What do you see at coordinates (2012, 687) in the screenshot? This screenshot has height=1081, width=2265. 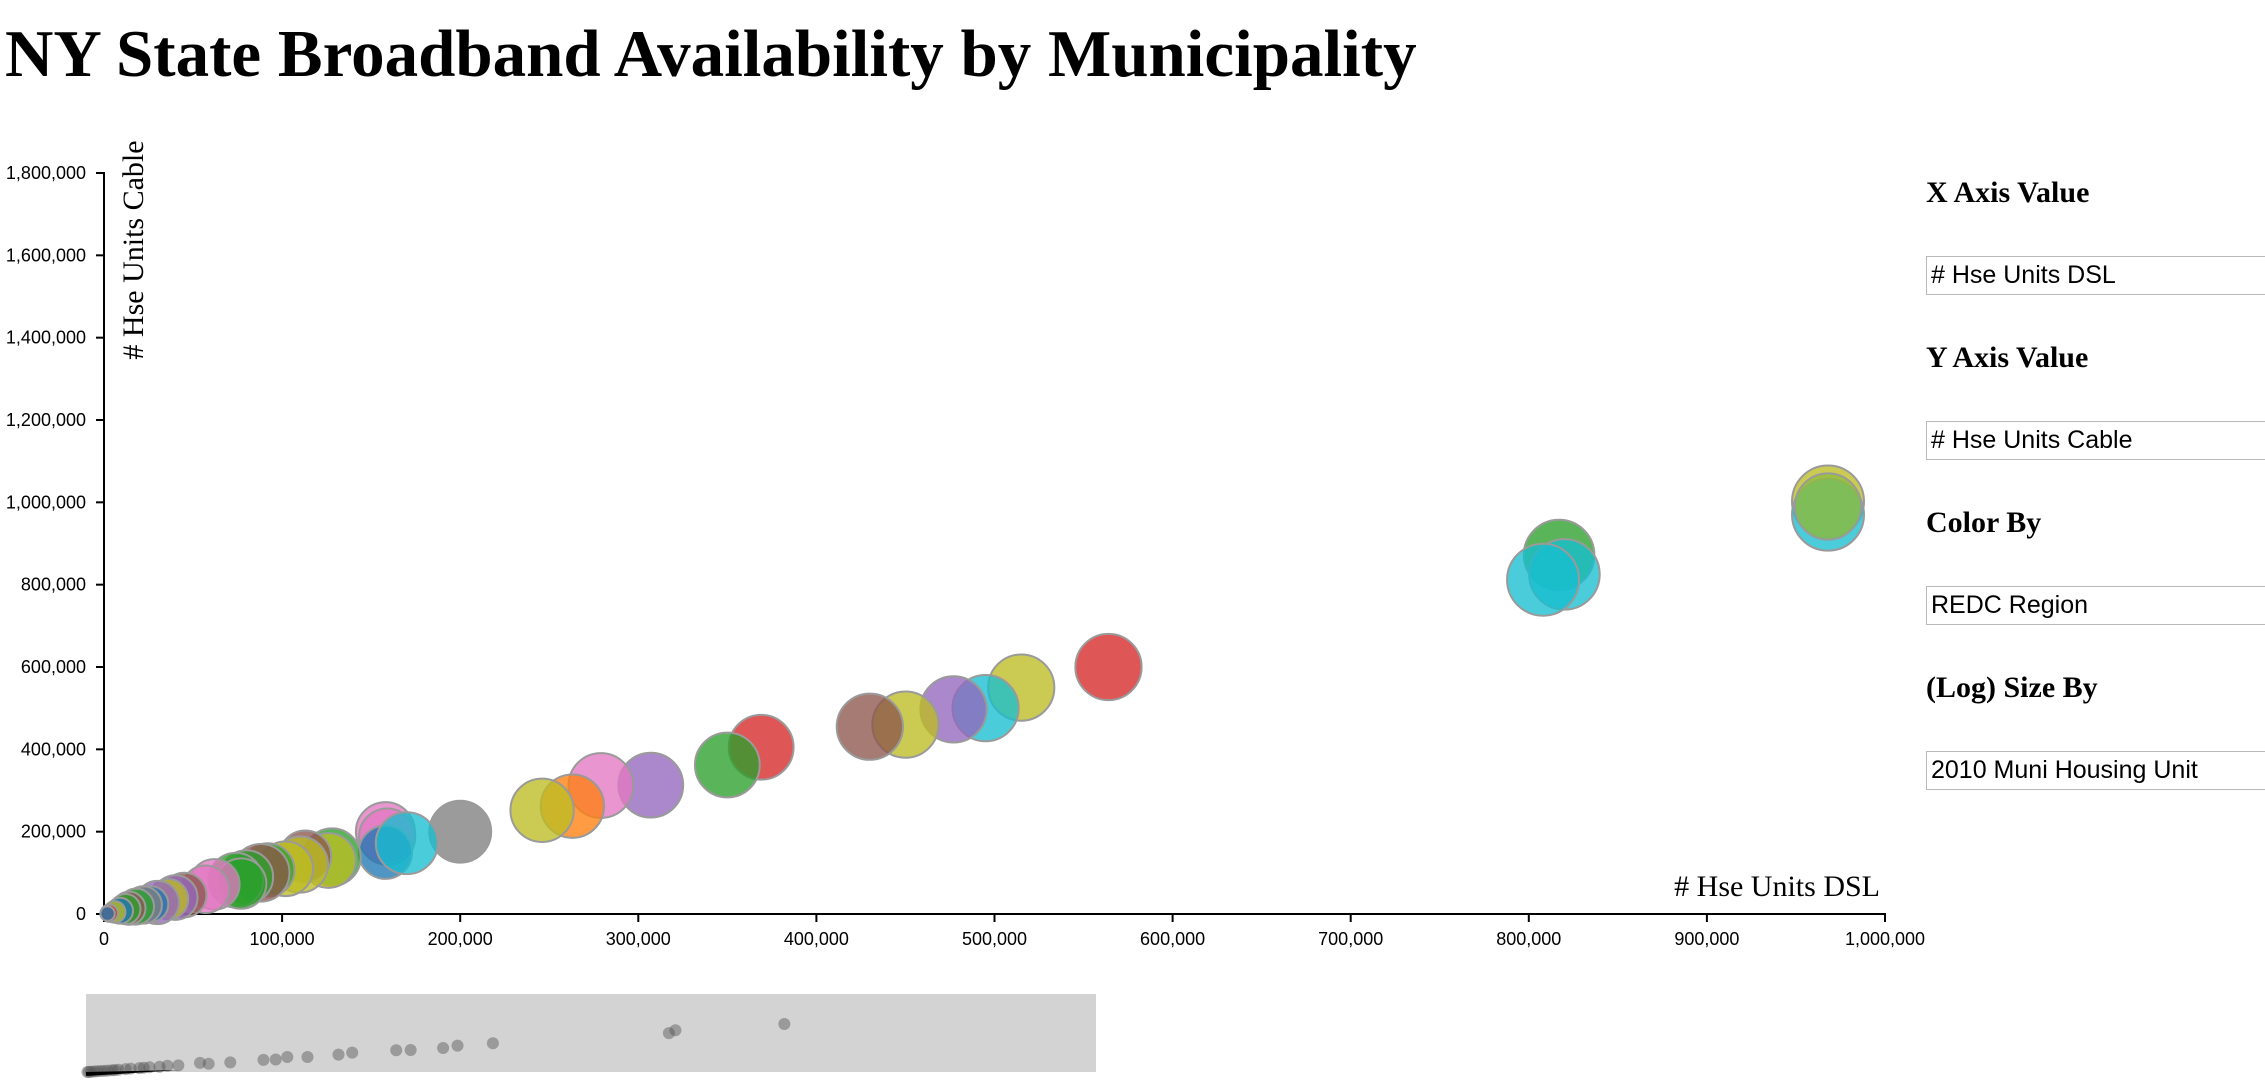 I see `size-by-label: (Log) Size By` at bounding box center [2012, 687].